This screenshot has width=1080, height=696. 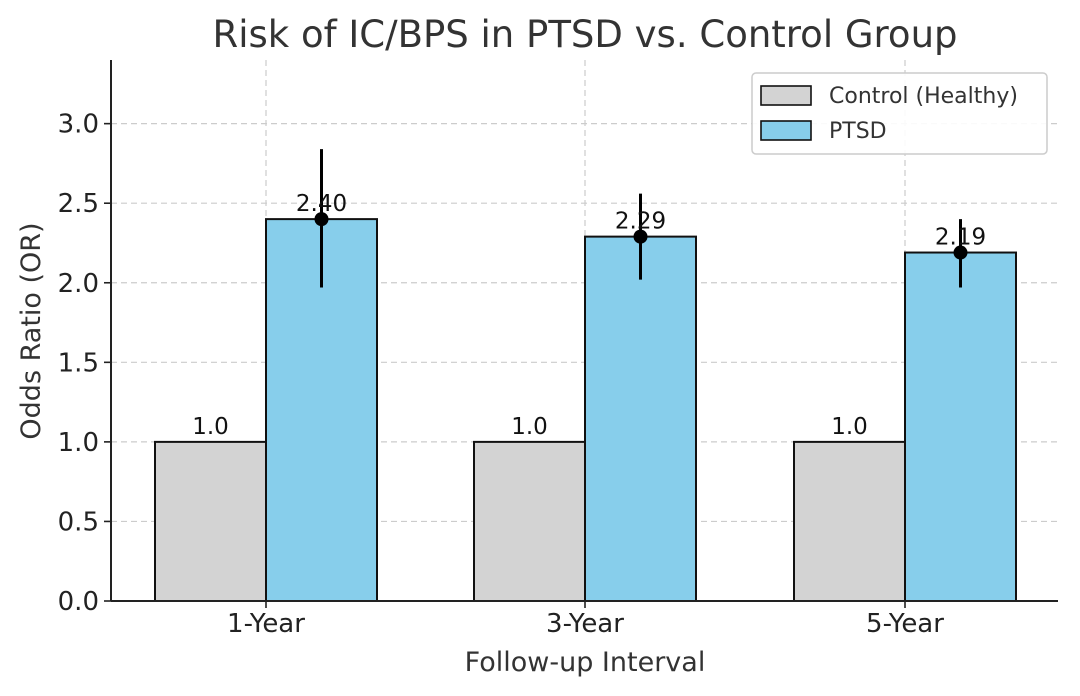 What do you see at coordinates (960, 238) in the screenshot?
I see `ptsd-value-label: 2.19` at bounding box center [960, 238].